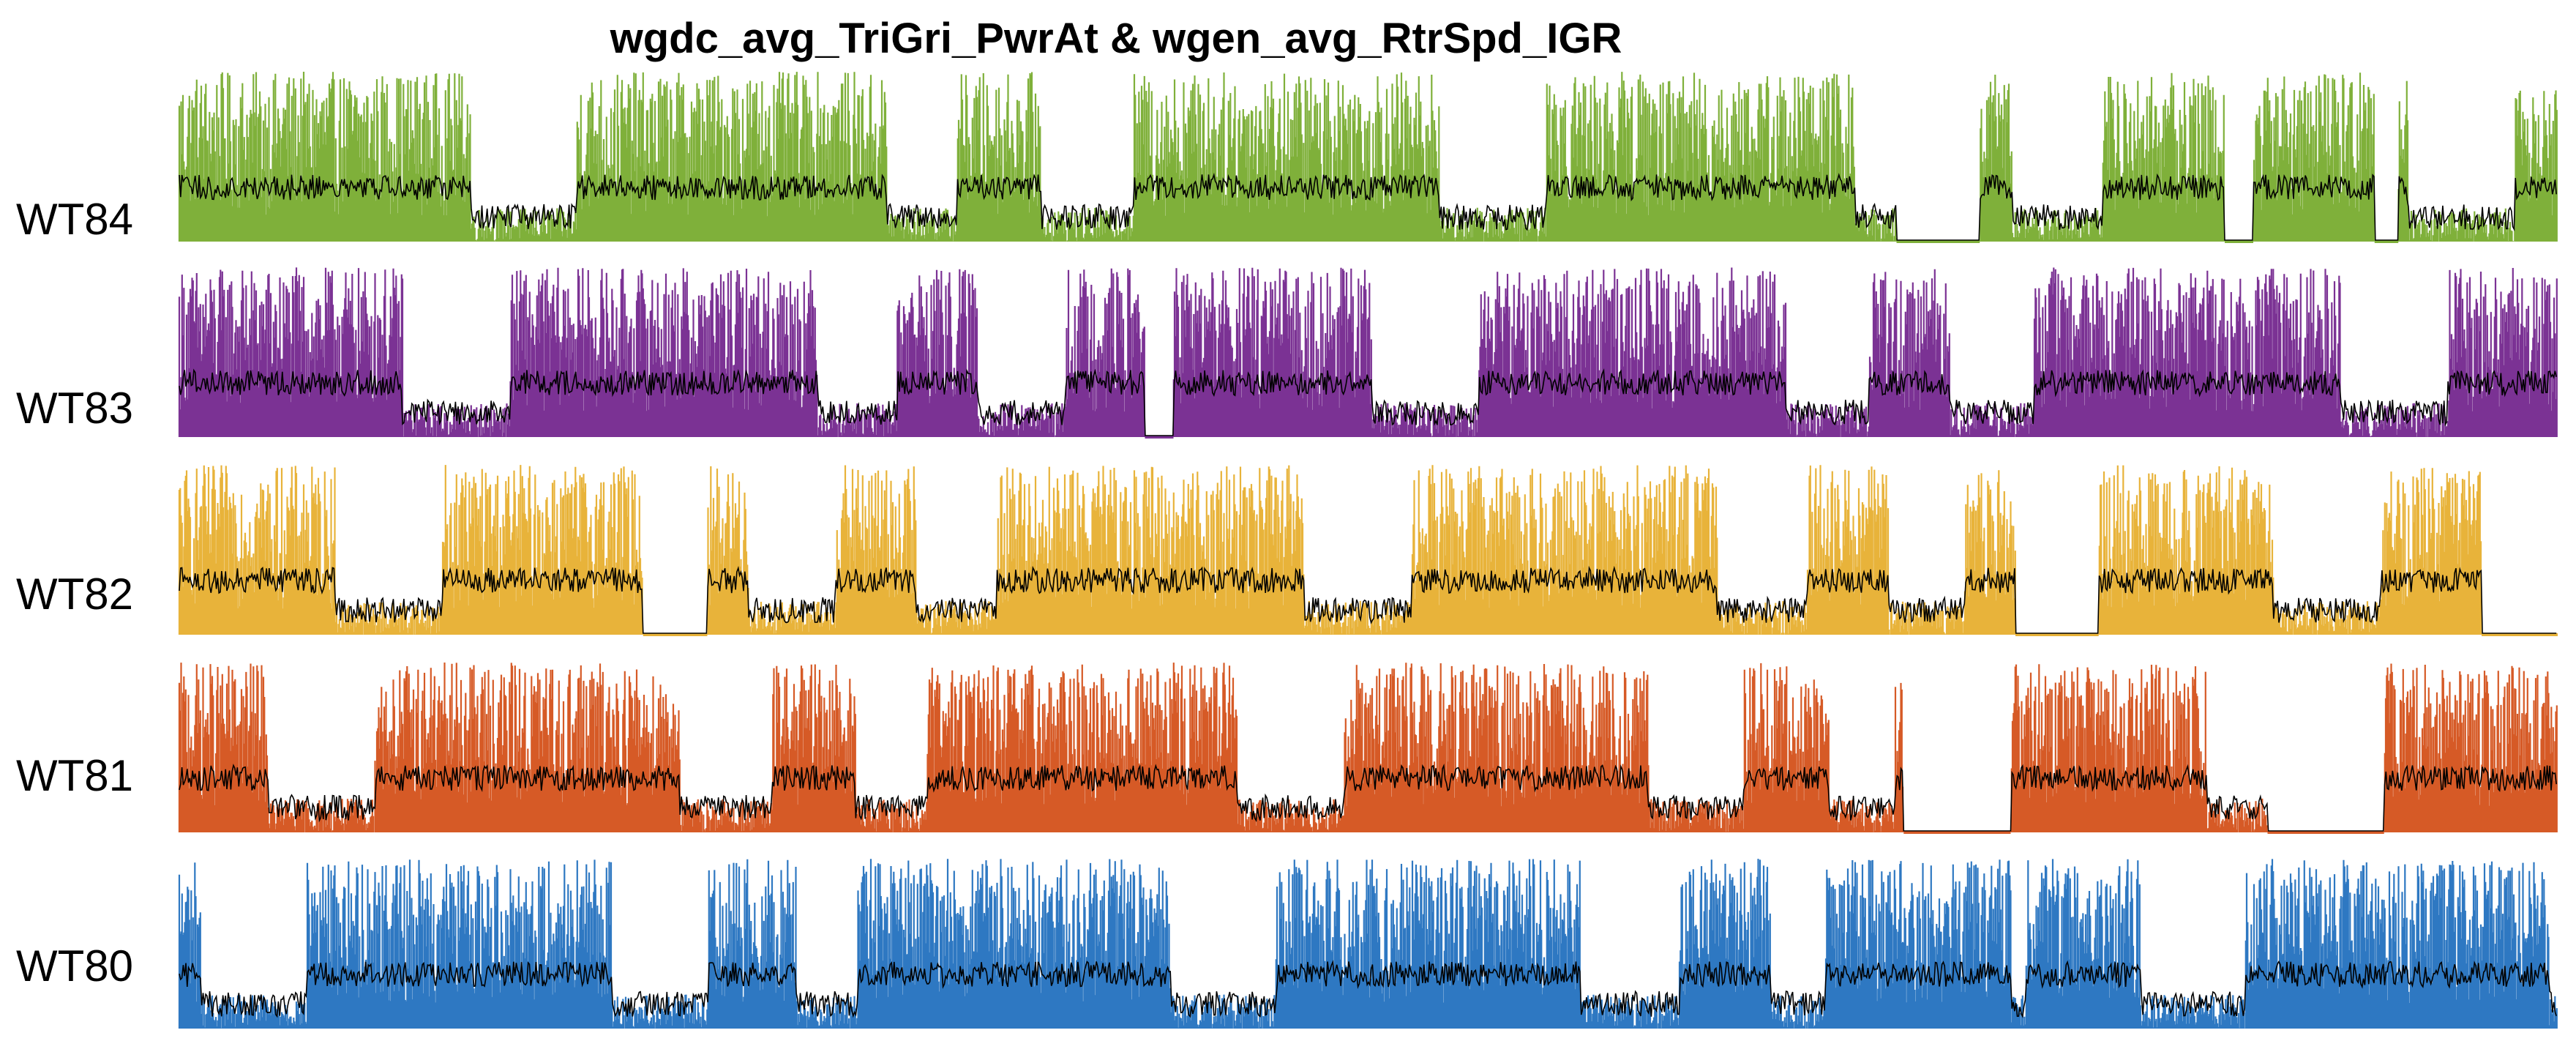 The width and height of the screenshot is (2576, 1052). What do you see at coordinates (1368, 157) in the screenshot?
I see `power-series-wt84` at bounding box center [1368, 157].